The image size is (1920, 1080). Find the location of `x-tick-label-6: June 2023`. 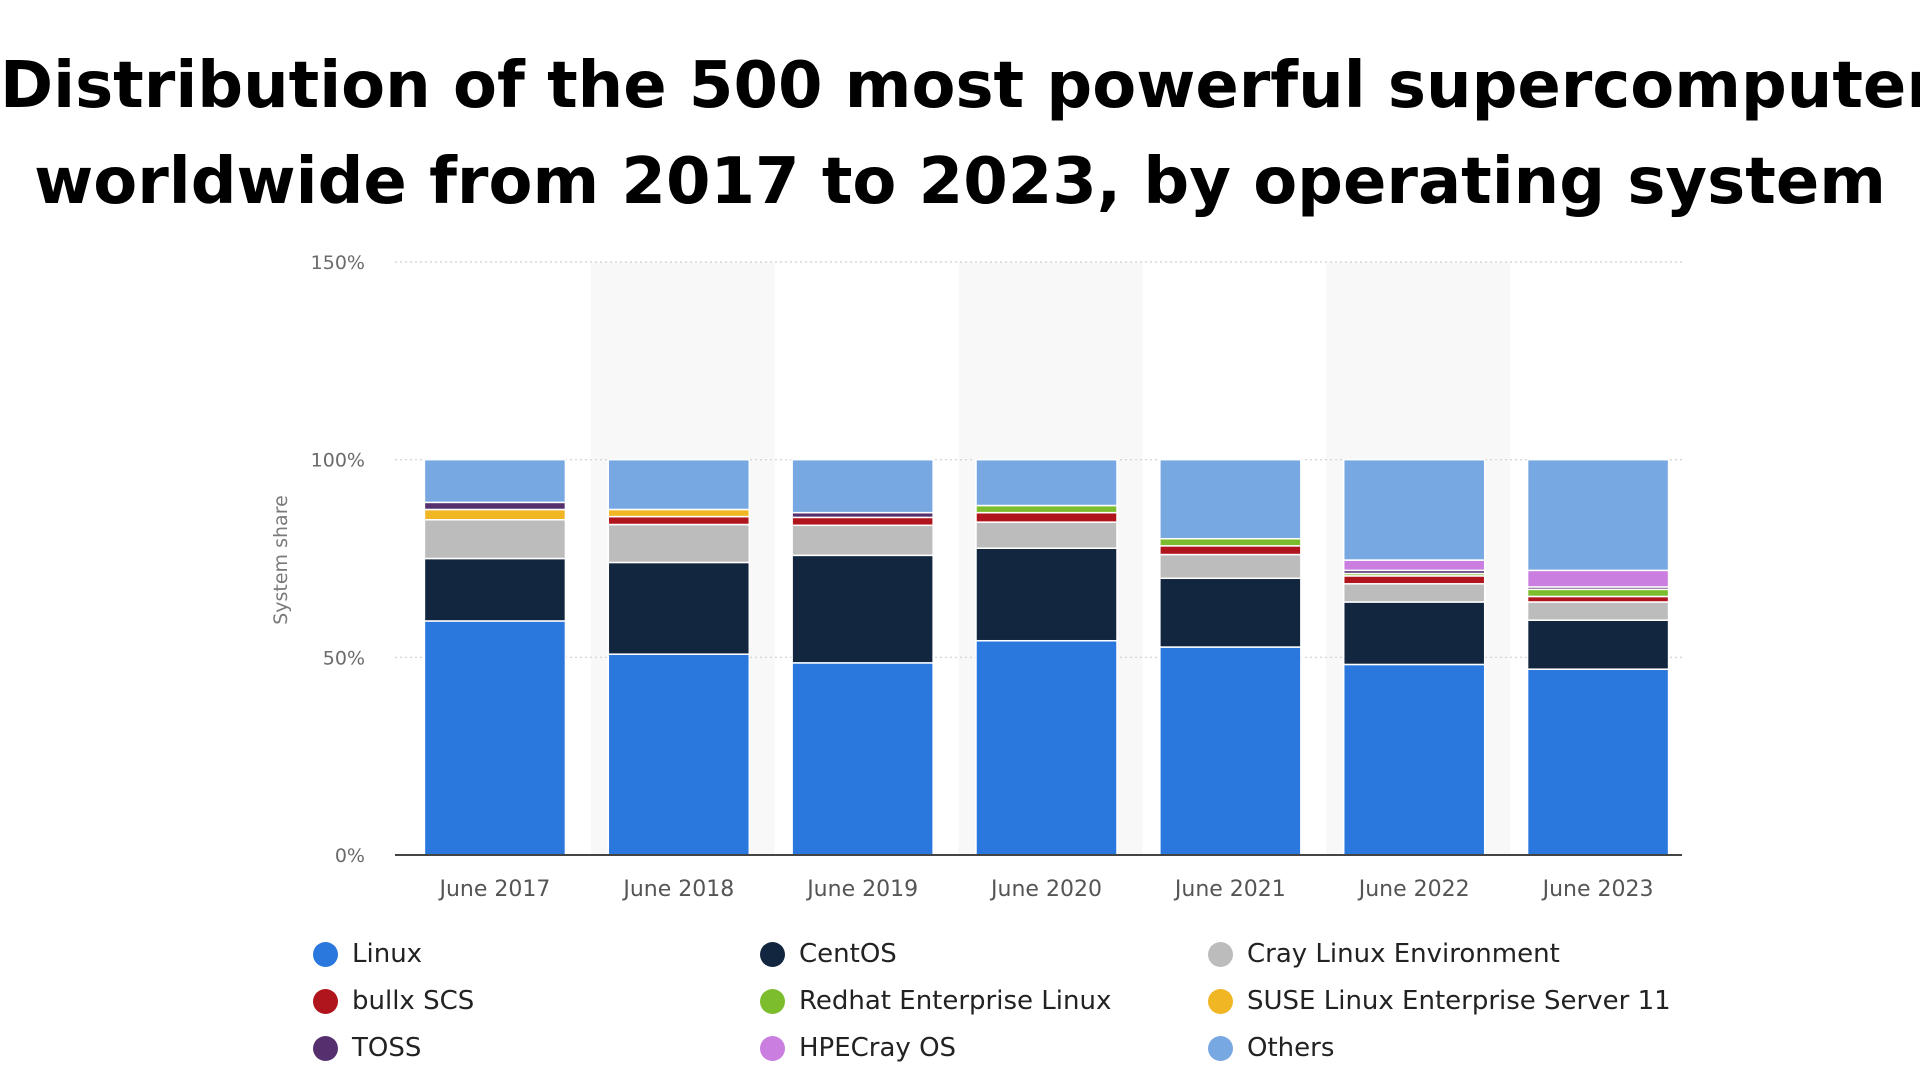

x-tick-label-6: June 2023 is located at coordinates (1597, 889).